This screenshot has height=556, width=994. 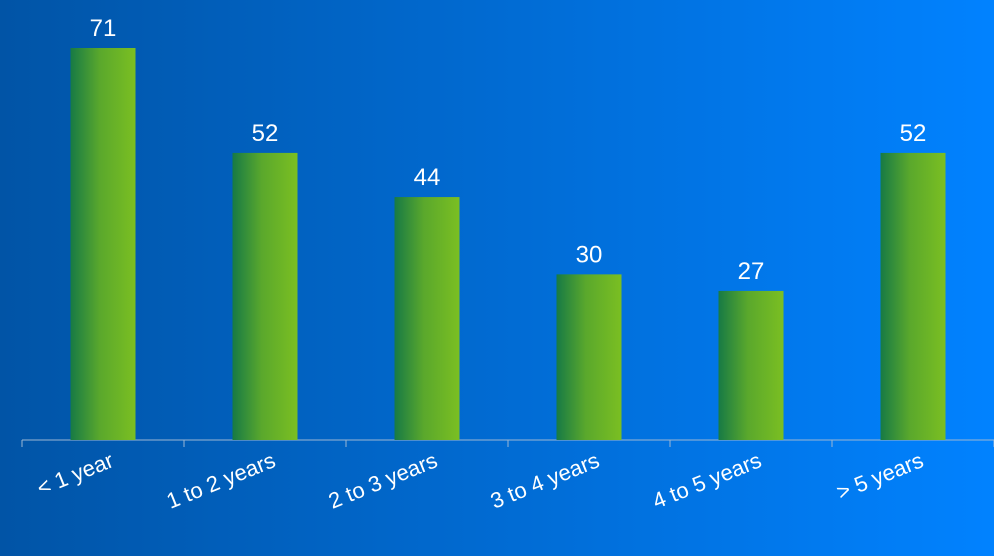 I want to click on x-axis-category-label: < 1 year, so click(x=75, y=473).